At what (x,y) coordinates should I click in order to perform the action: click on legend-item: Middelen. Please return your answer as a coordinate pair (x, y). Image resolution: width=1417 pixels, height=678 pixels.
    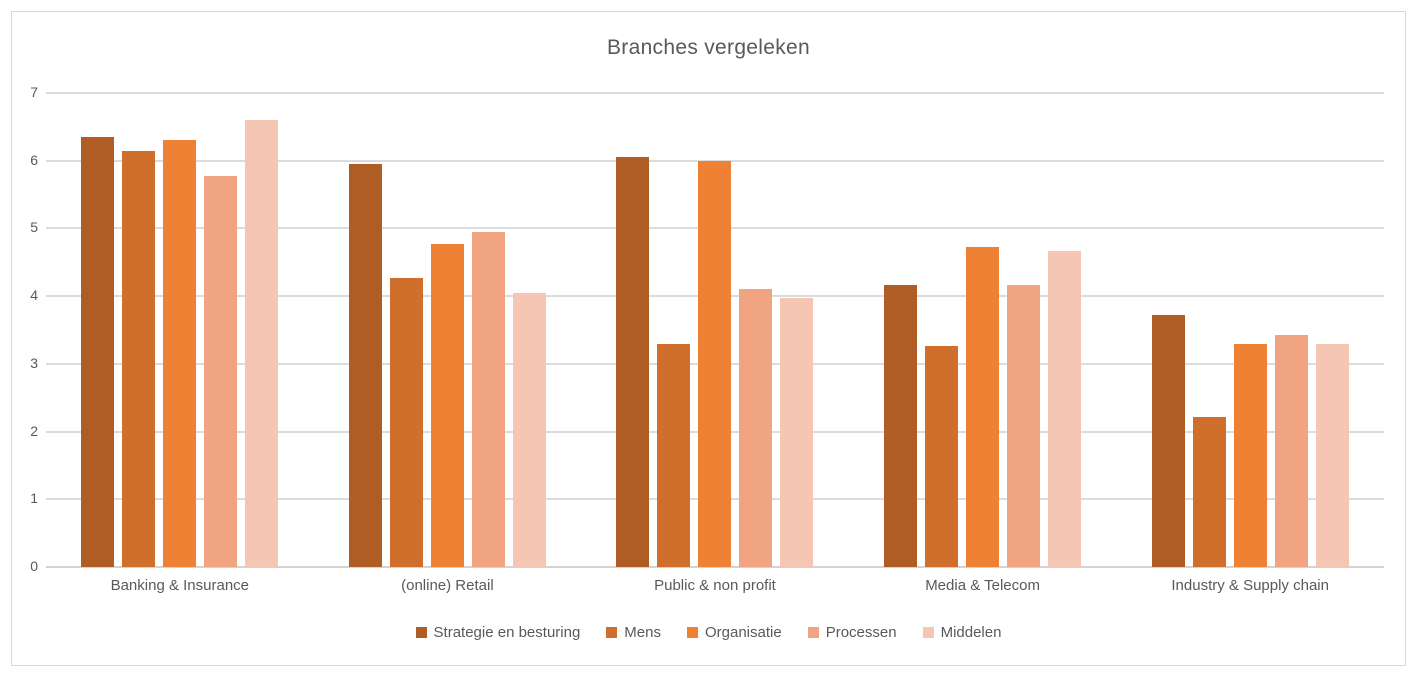
    Looking at the image, I should click on (962, 632).